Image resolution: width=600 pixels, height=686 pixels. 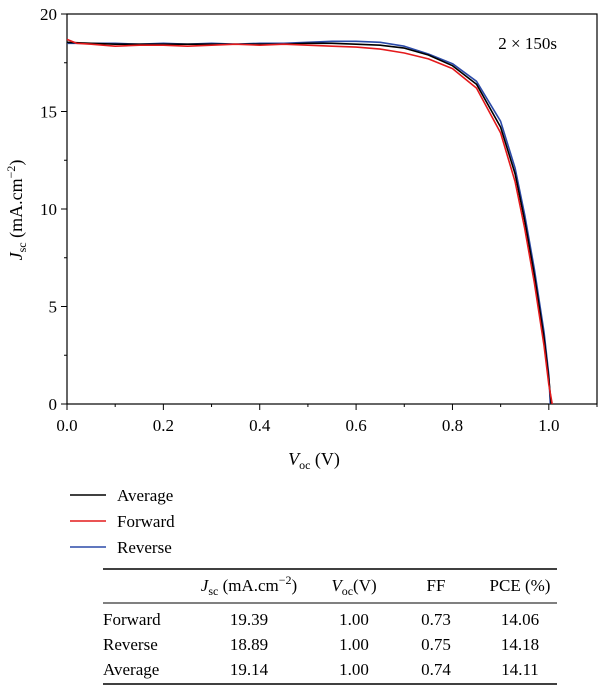 What do you see at coordinates (436, 669) in the screenshot?
I see `table-cell: 0.74` at bounding box center [436, 669].